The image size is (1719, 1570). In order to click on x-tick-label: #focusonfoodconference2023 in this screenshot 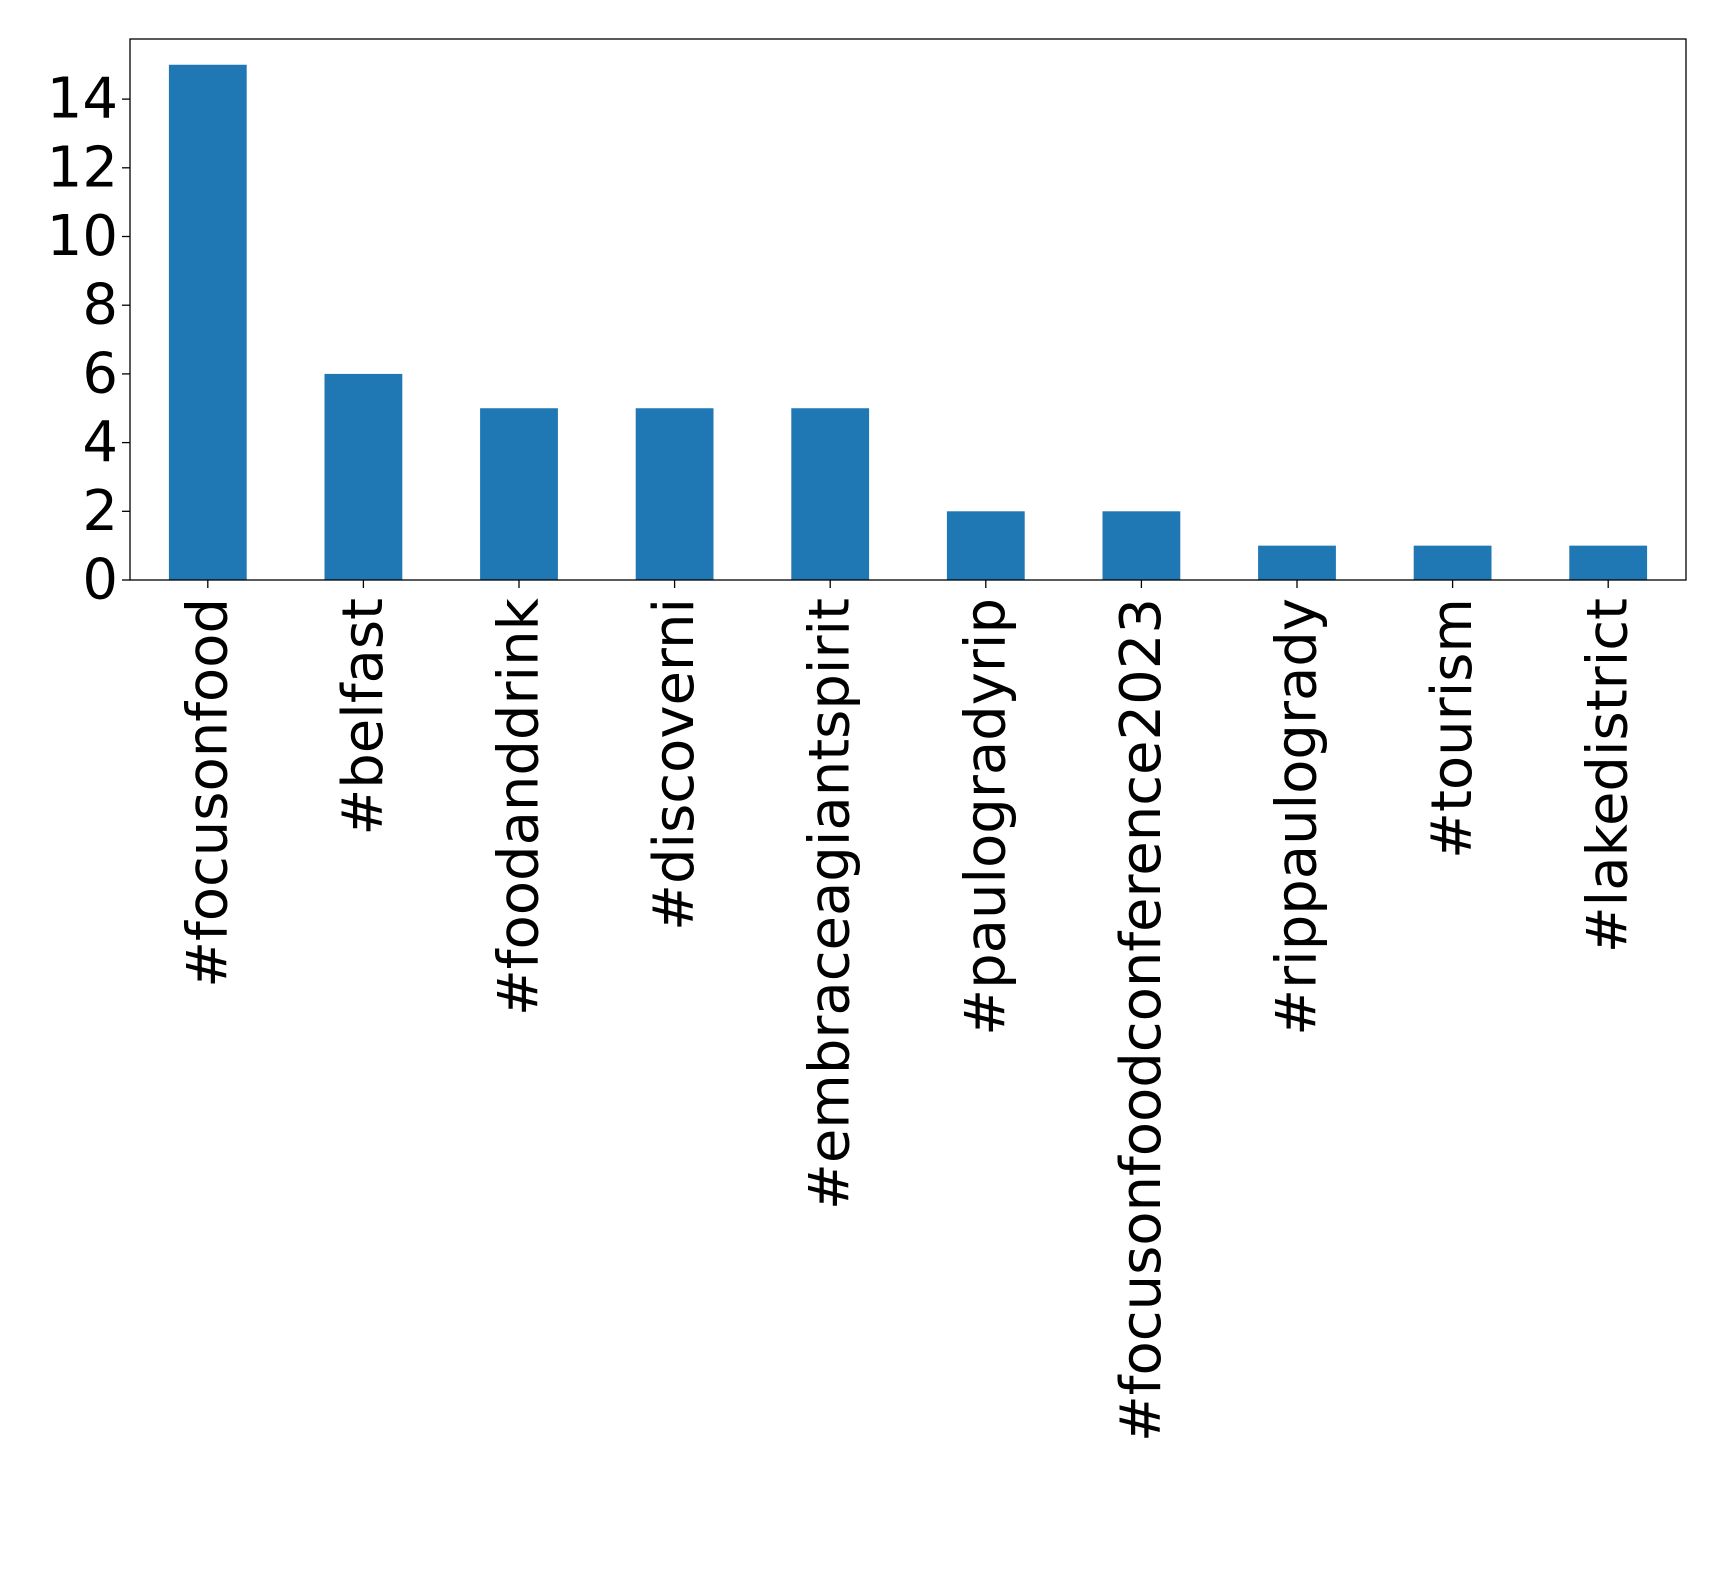, I will do `click(1141, 1020)`.